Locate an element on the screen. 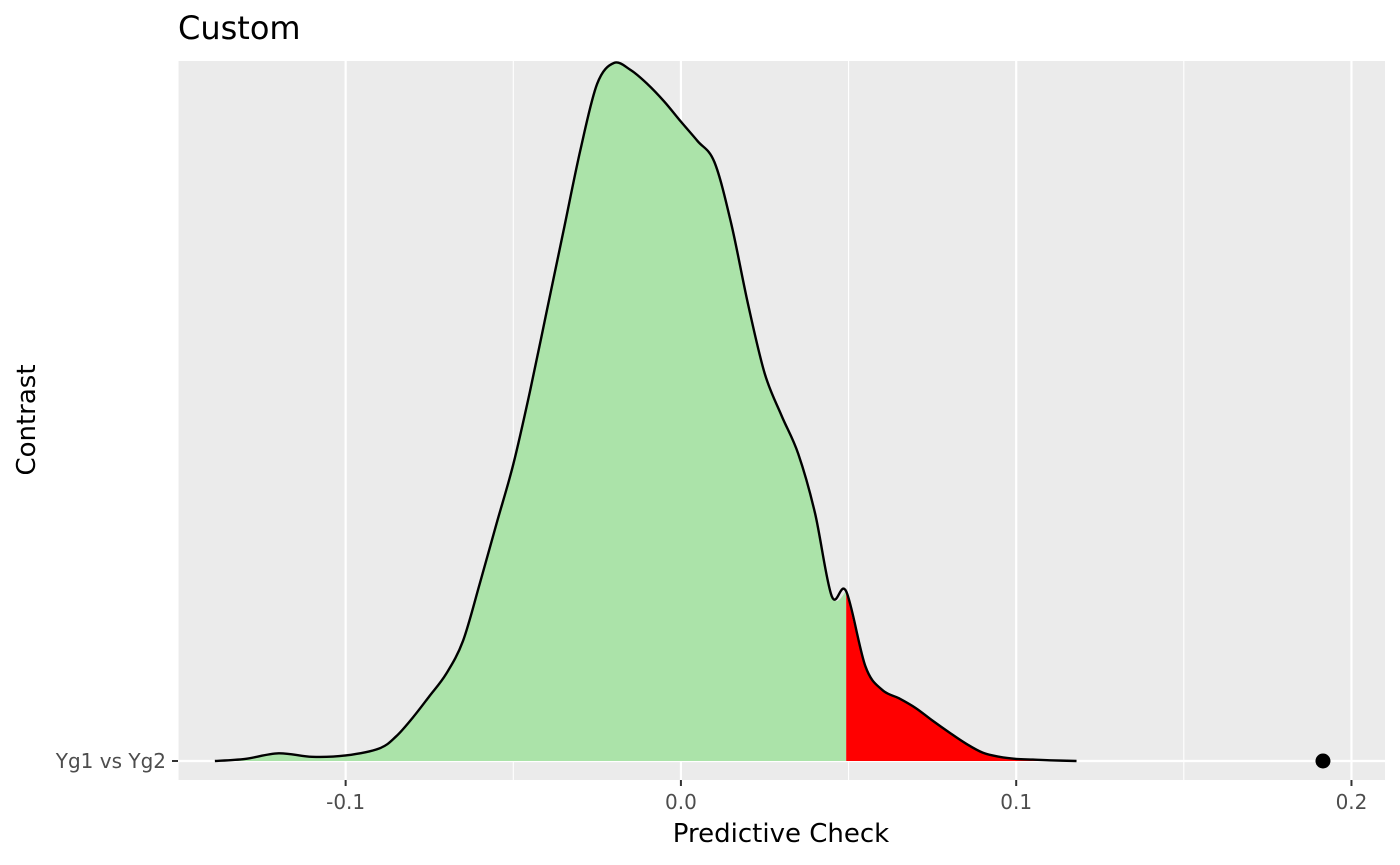  x-axis-title: Predictive Check is located at coordinates (781, 834).